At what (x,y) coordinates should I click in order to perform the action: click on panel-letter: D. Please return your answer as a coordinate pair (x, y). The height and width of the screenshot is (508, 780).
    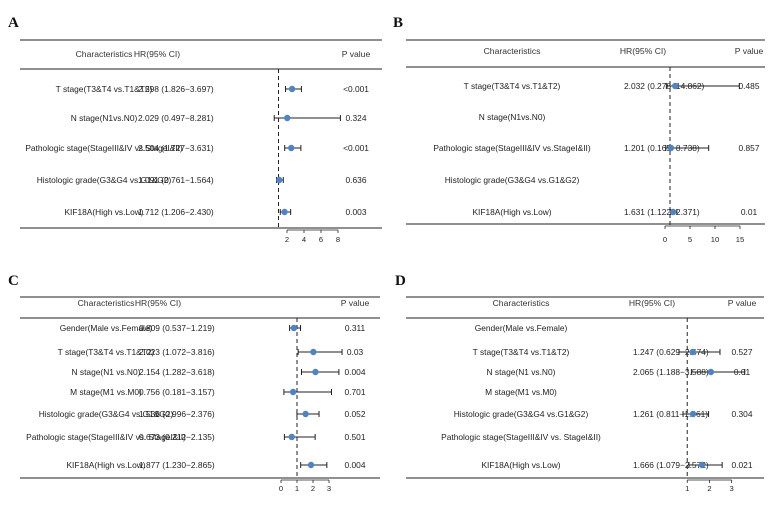
    Looking at the image, I should click on (400, 281).